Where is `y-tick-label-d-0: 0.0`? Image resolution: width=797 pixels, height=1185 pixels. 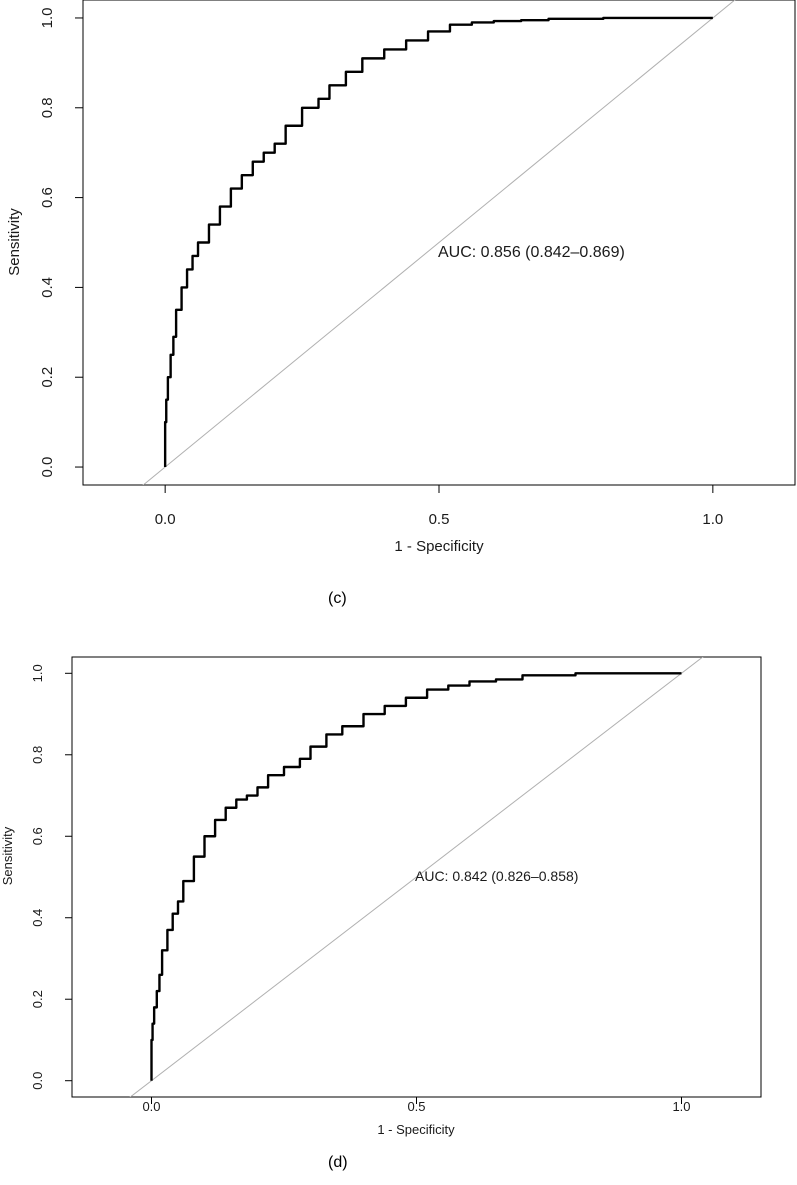
y-tick-label-d-0: 0.0 is located at coordinates (37, 1081).